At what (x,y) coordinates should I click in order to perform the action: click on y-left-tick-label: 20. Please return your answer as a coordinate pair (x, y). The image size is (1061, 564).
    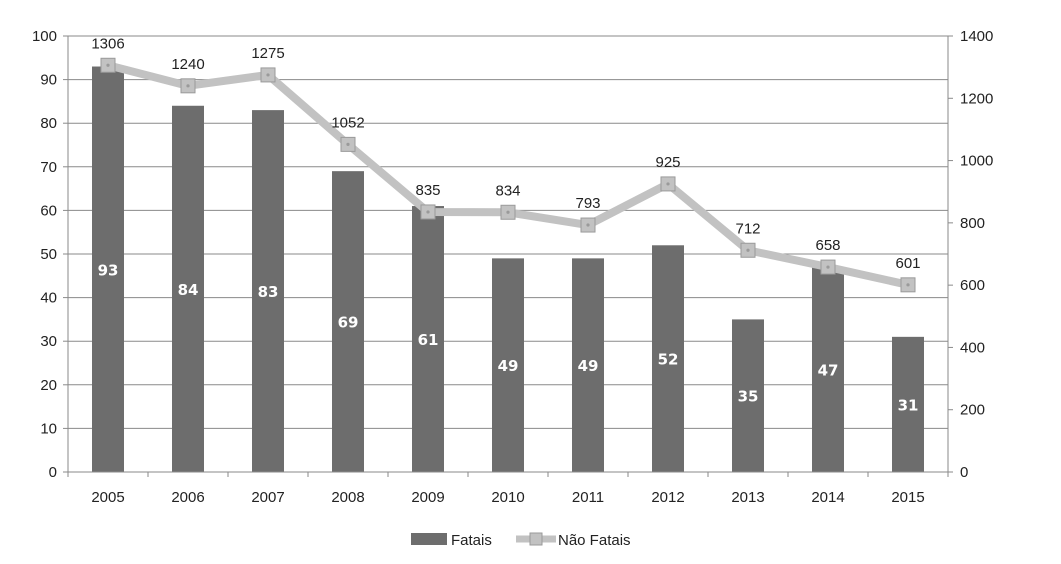
    Looking at the image, I should click on (48, 385).